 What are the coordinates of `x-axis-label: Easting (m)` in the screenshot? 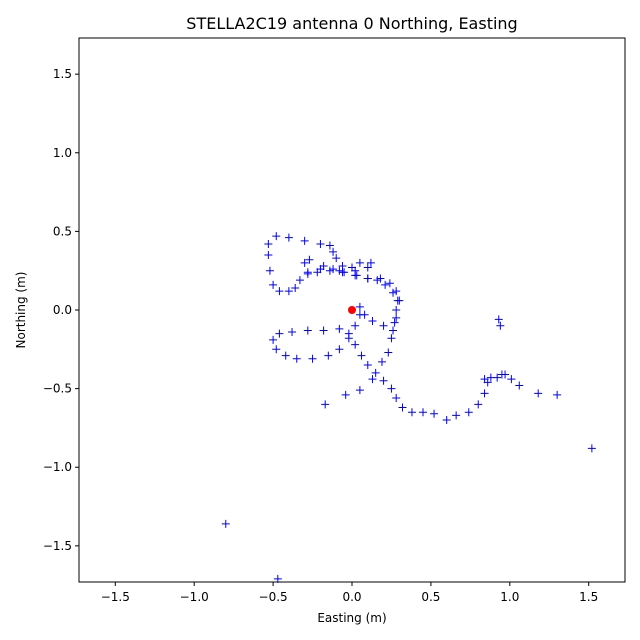 It's located at (351, 618).